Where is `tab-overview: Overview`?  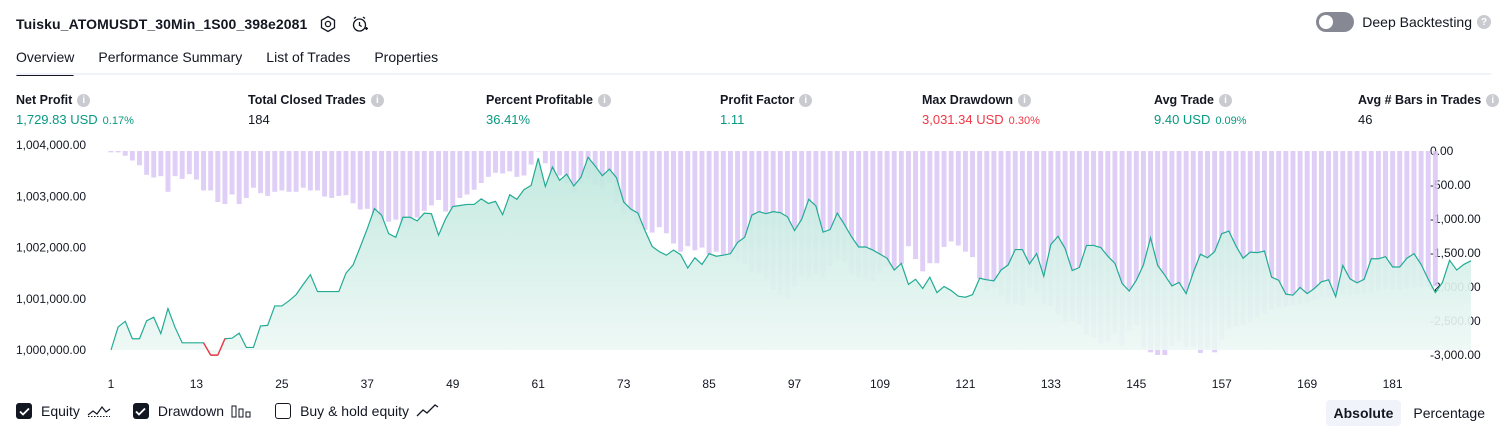 tab-overview: Overview is located at coordinates (45, 60).